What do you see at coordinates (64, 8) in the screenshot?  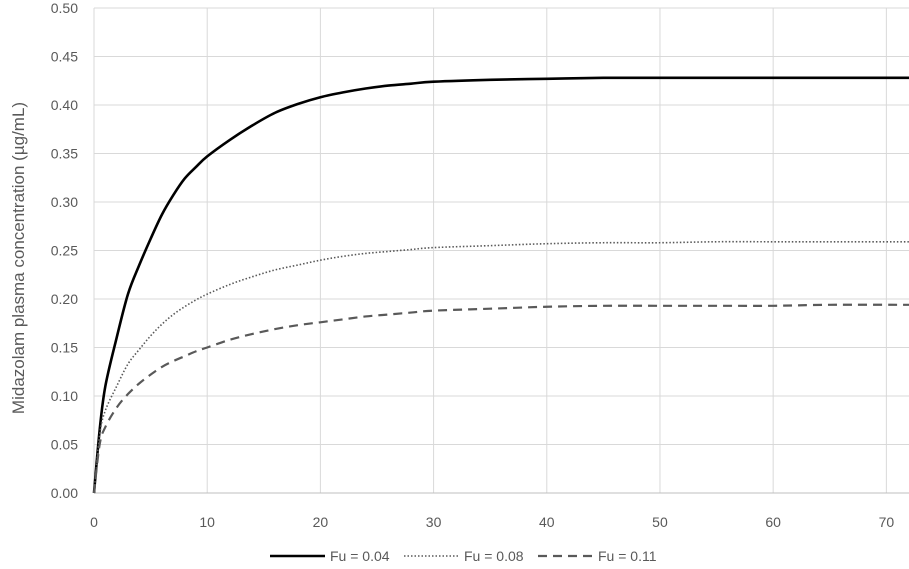 I see `y-tick-label: 0.50` at bounding box center [64, 8].